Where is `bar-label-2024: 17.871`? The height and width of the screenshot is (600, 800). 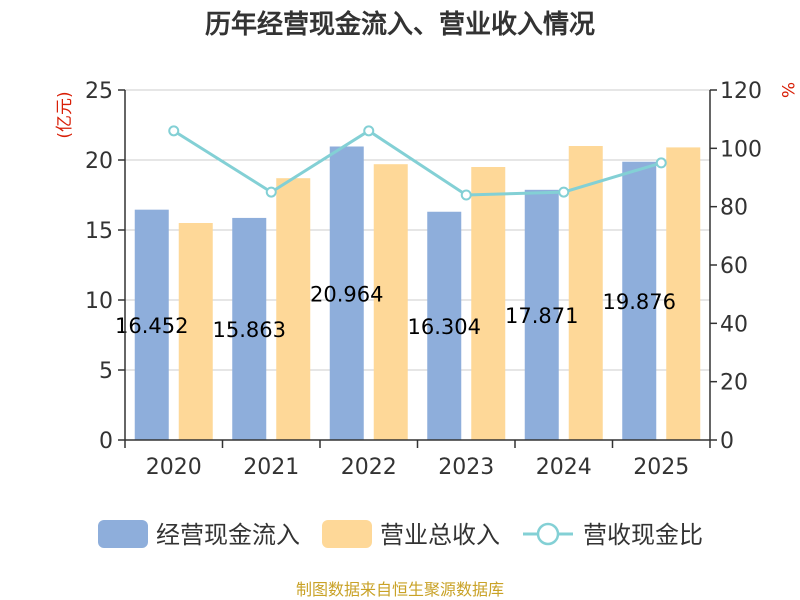
bar-label-2024: 17.871 is located at coordinates (541, 316).